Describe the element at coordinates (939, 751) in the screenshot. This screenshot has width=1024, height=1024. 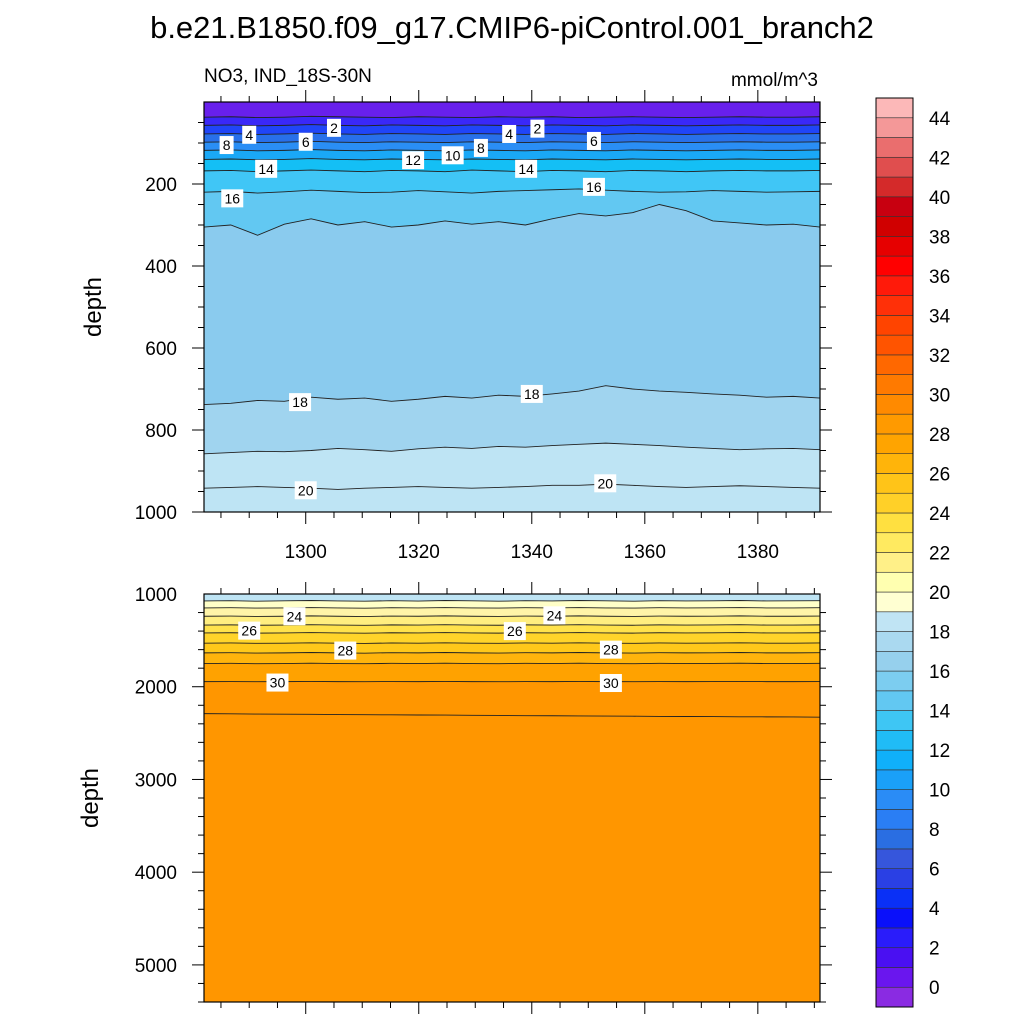
I see `colorbar-label: 12` at that location.